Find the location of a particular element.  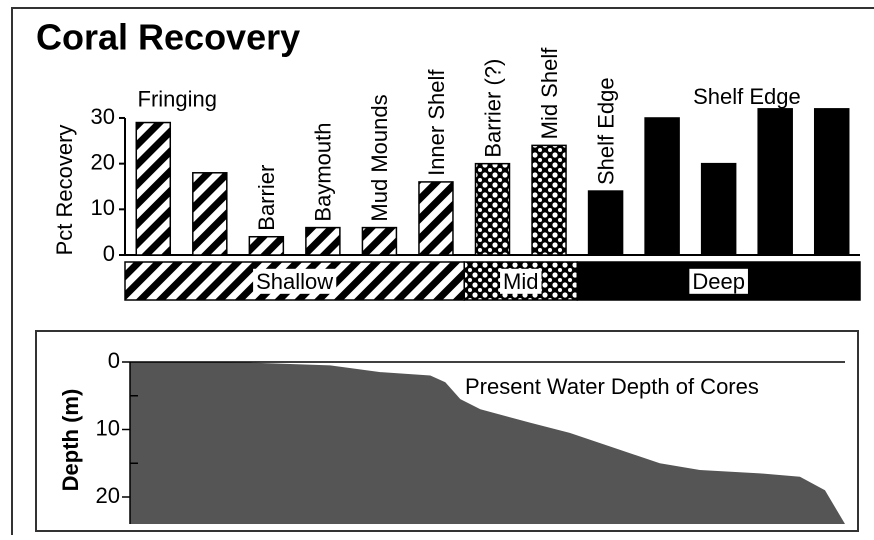

category-label: Barrier (?) is located at coordinates (492, 108).